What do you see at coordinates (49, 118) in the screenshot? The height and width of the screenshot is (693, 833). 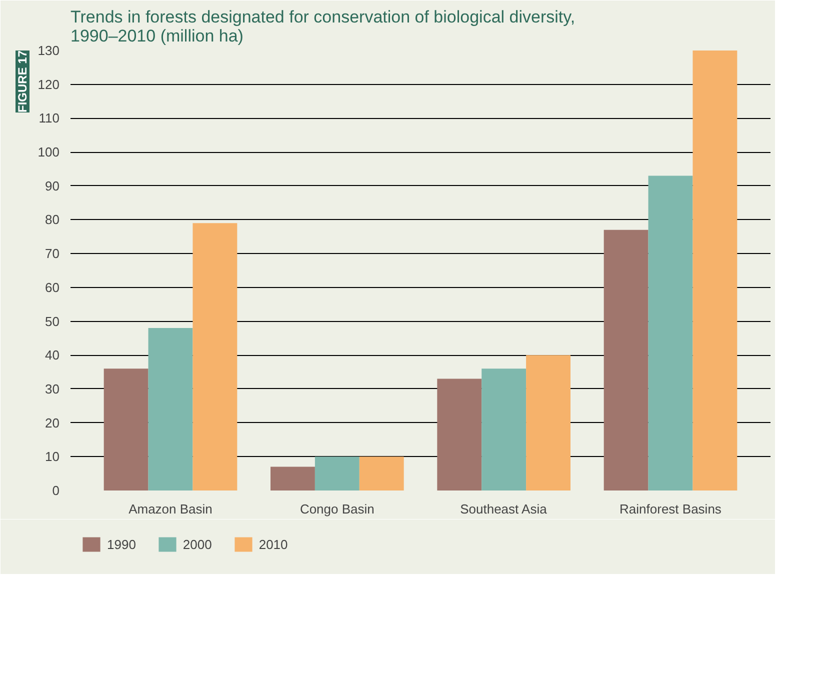 I see `y-tick-label: 110` at bounding box center [49, 118].